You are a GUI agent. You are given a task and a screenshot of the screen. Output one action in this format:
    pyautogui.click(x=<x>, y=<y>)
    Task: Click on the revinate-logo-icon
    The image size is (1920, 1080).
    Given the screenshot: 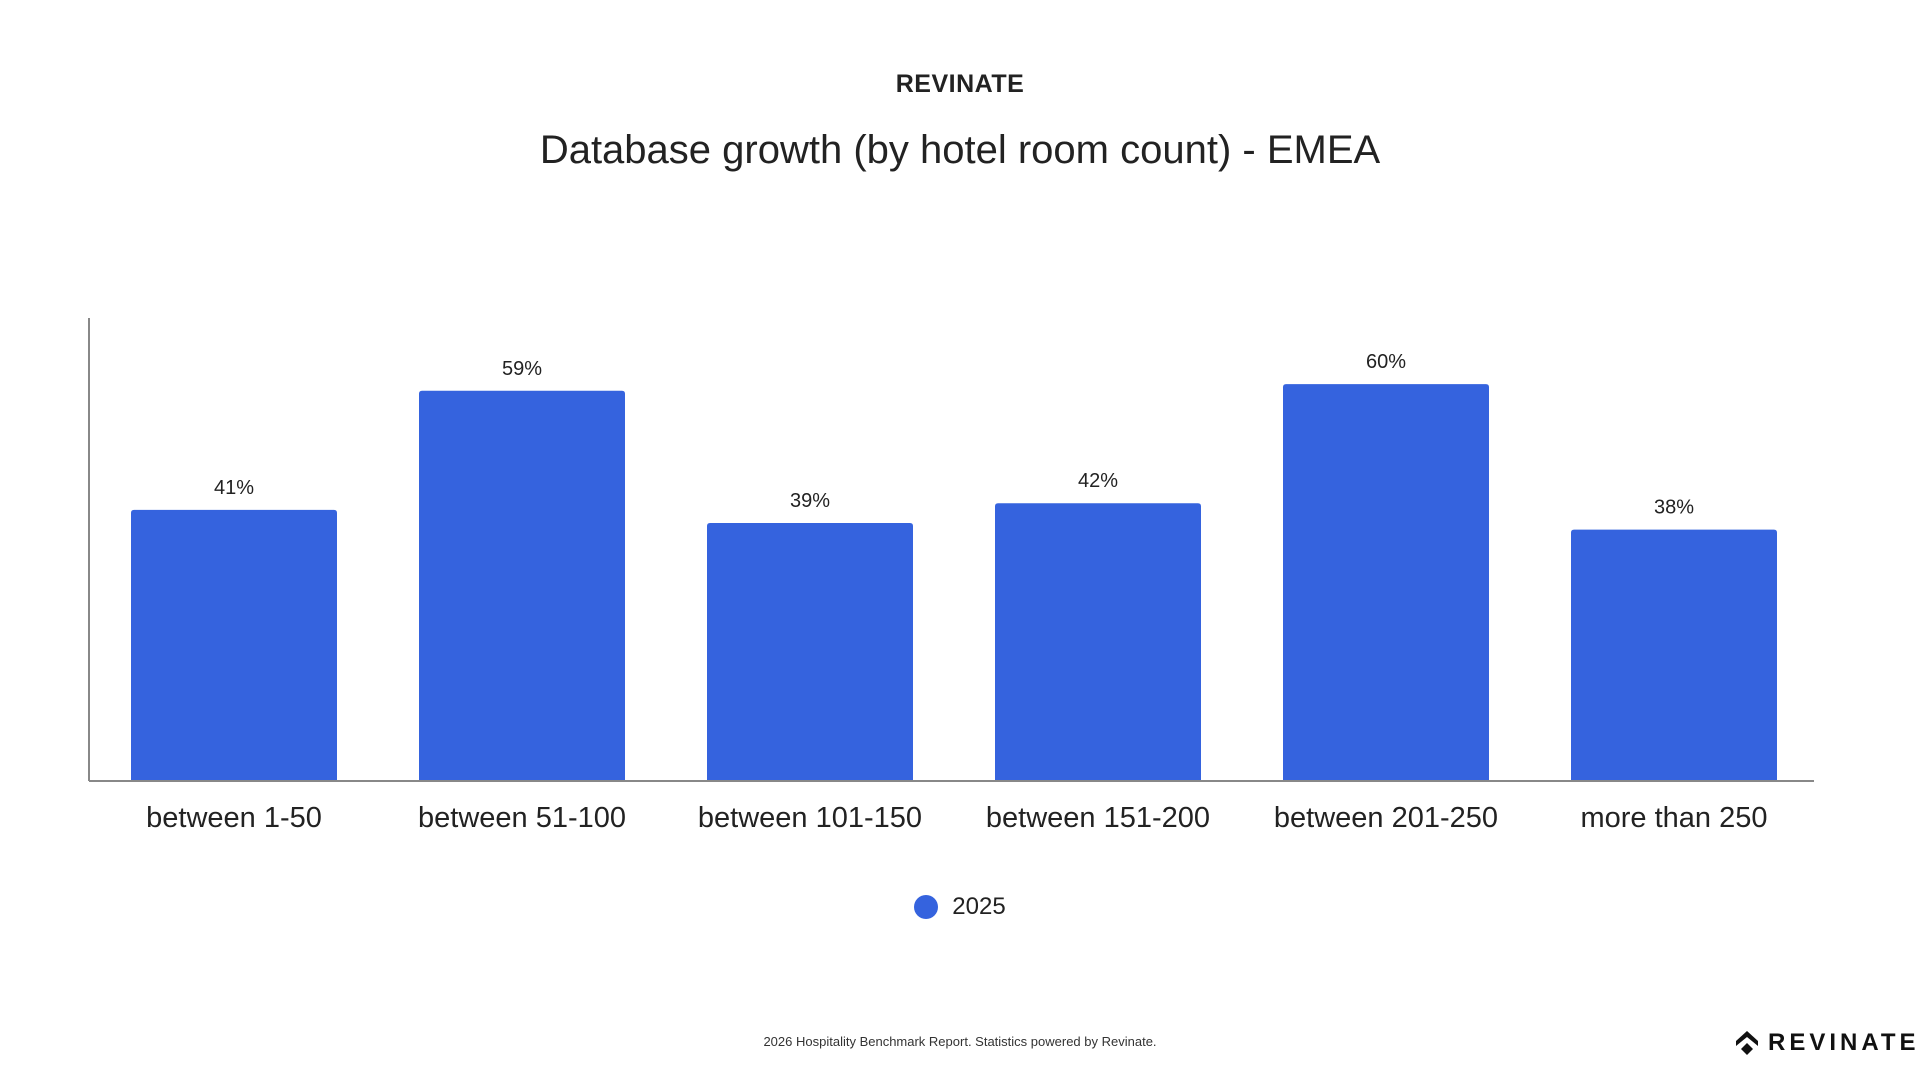 What is the action you would take?
    pyautogui.click(x=1747, y=1043)
    